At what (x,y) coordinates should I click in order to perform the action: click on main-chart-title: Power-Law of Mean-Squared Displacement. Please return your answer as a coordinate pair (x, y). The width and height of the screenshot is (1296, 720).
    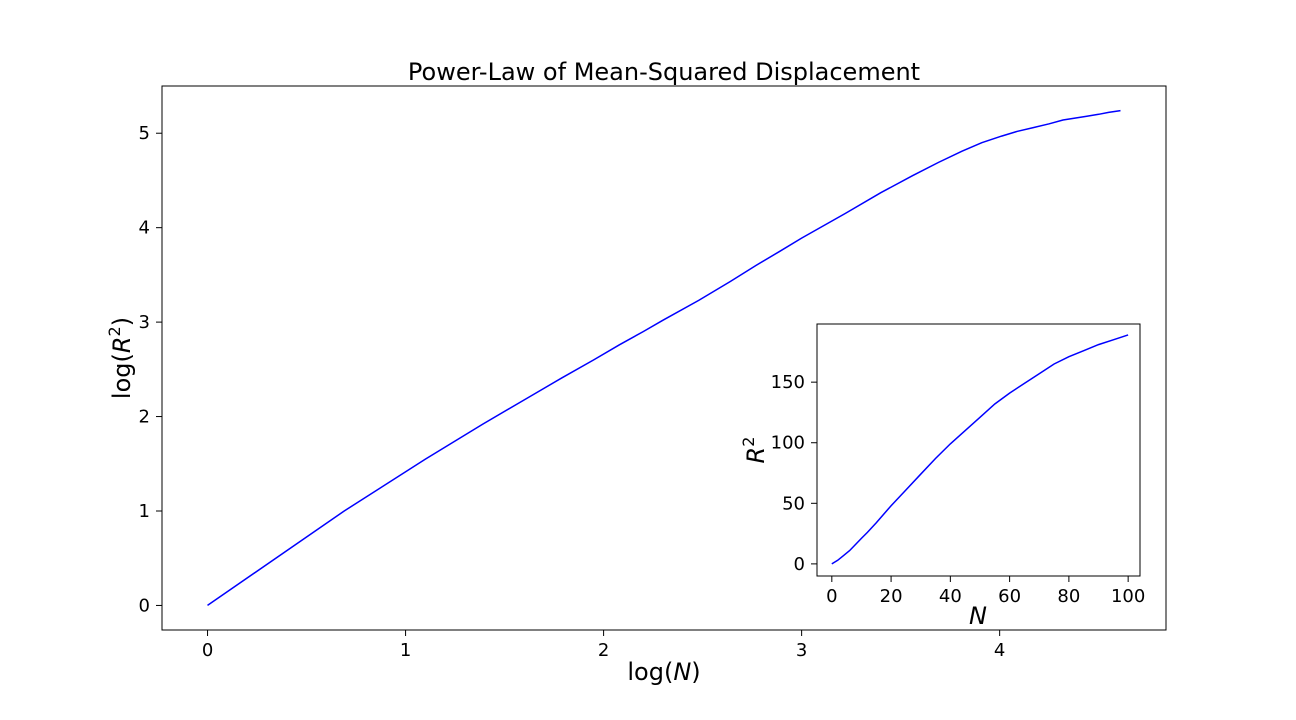
    Looking at the image, I should click on (664, 72).